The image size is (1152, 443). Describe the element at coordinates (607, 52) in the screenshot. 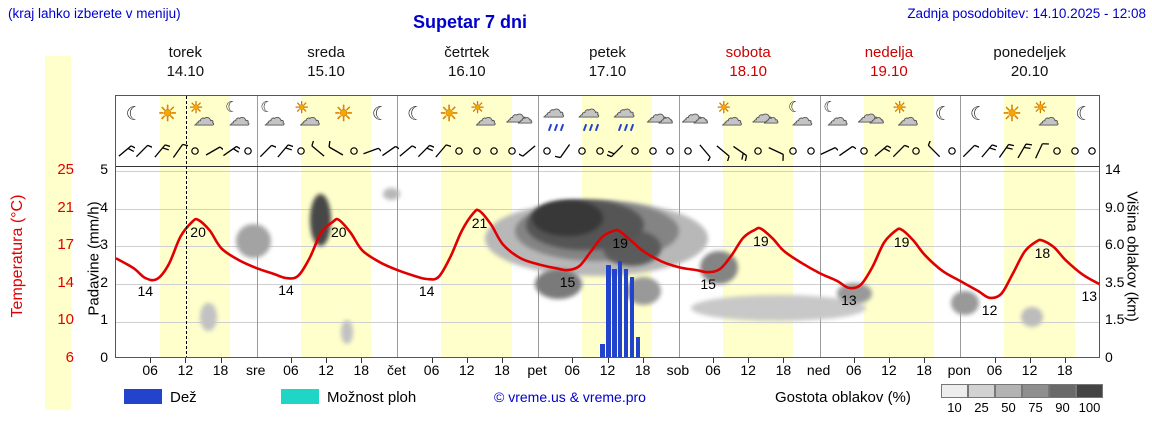

I see `day-name: petek` at that location.